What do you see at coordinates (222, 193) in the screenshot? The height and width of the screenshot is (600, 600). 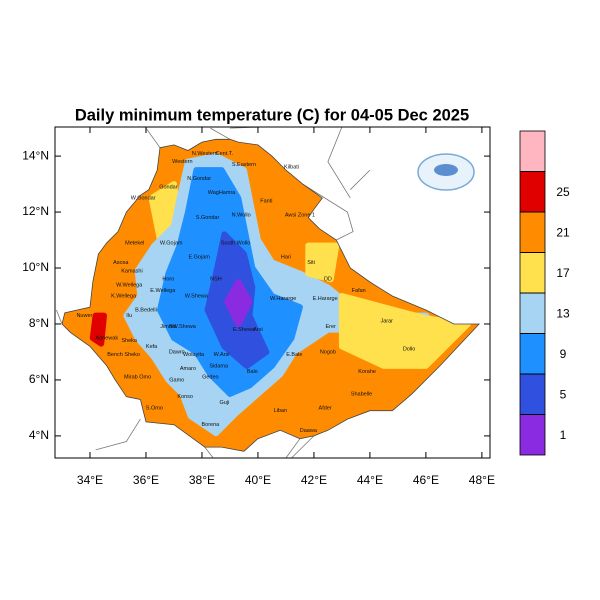 I see `zone-label: WagHamra` at bounding box center [222, 193].